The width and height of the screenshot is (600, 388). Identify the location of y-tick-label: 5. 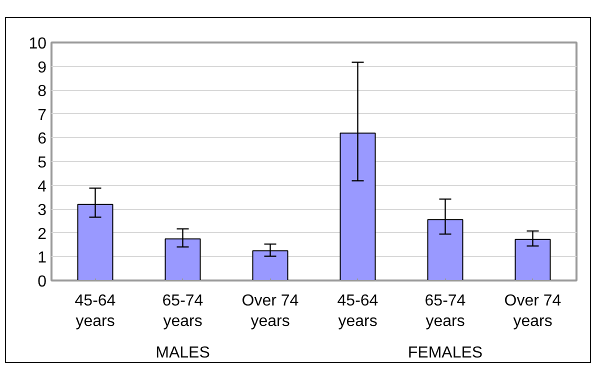
(42, 163).